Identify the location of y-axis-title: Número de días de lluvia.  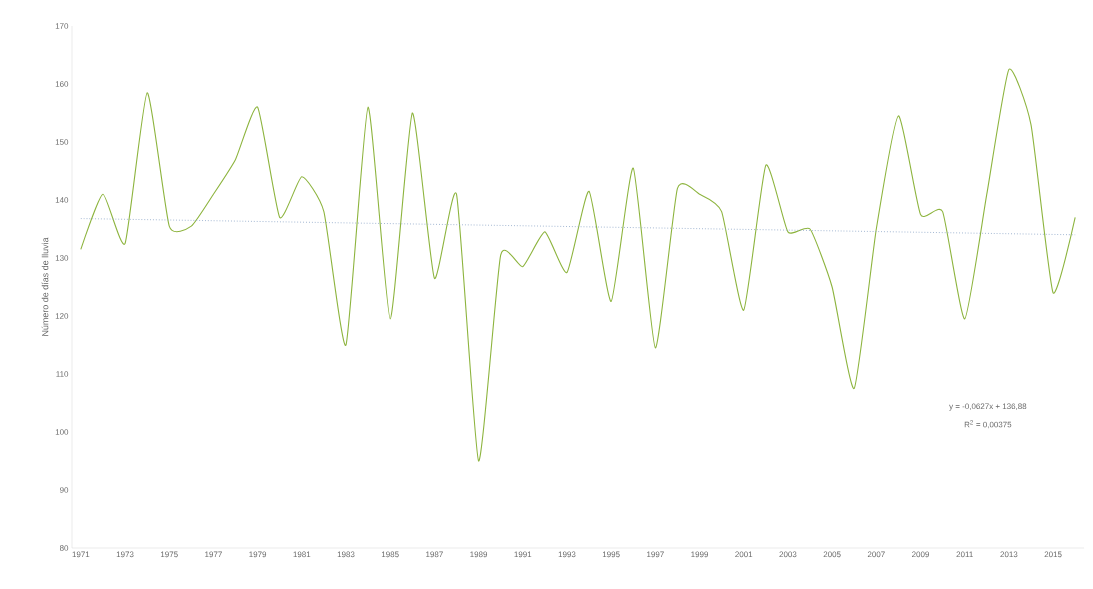
(45, 286).